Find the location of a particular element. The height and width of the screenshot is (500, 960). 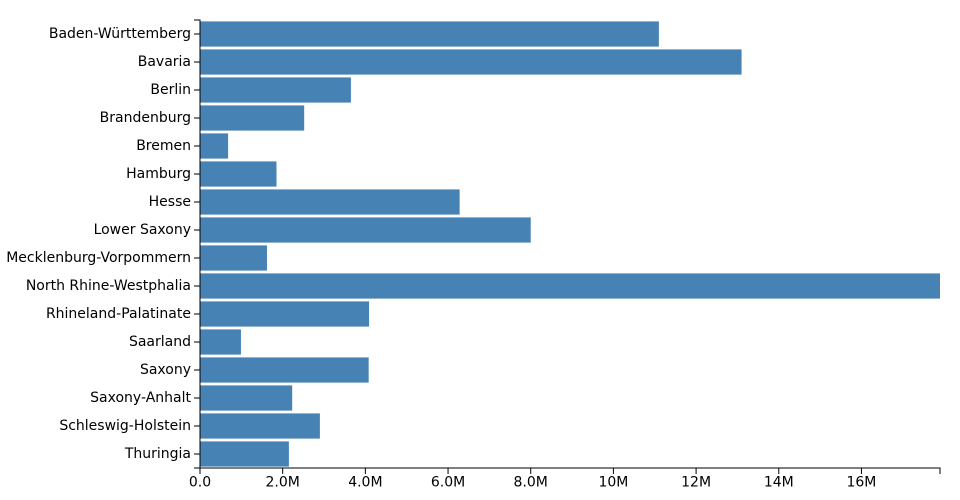

y-tick-label: Hamburg is located at coordinates (158, 174).